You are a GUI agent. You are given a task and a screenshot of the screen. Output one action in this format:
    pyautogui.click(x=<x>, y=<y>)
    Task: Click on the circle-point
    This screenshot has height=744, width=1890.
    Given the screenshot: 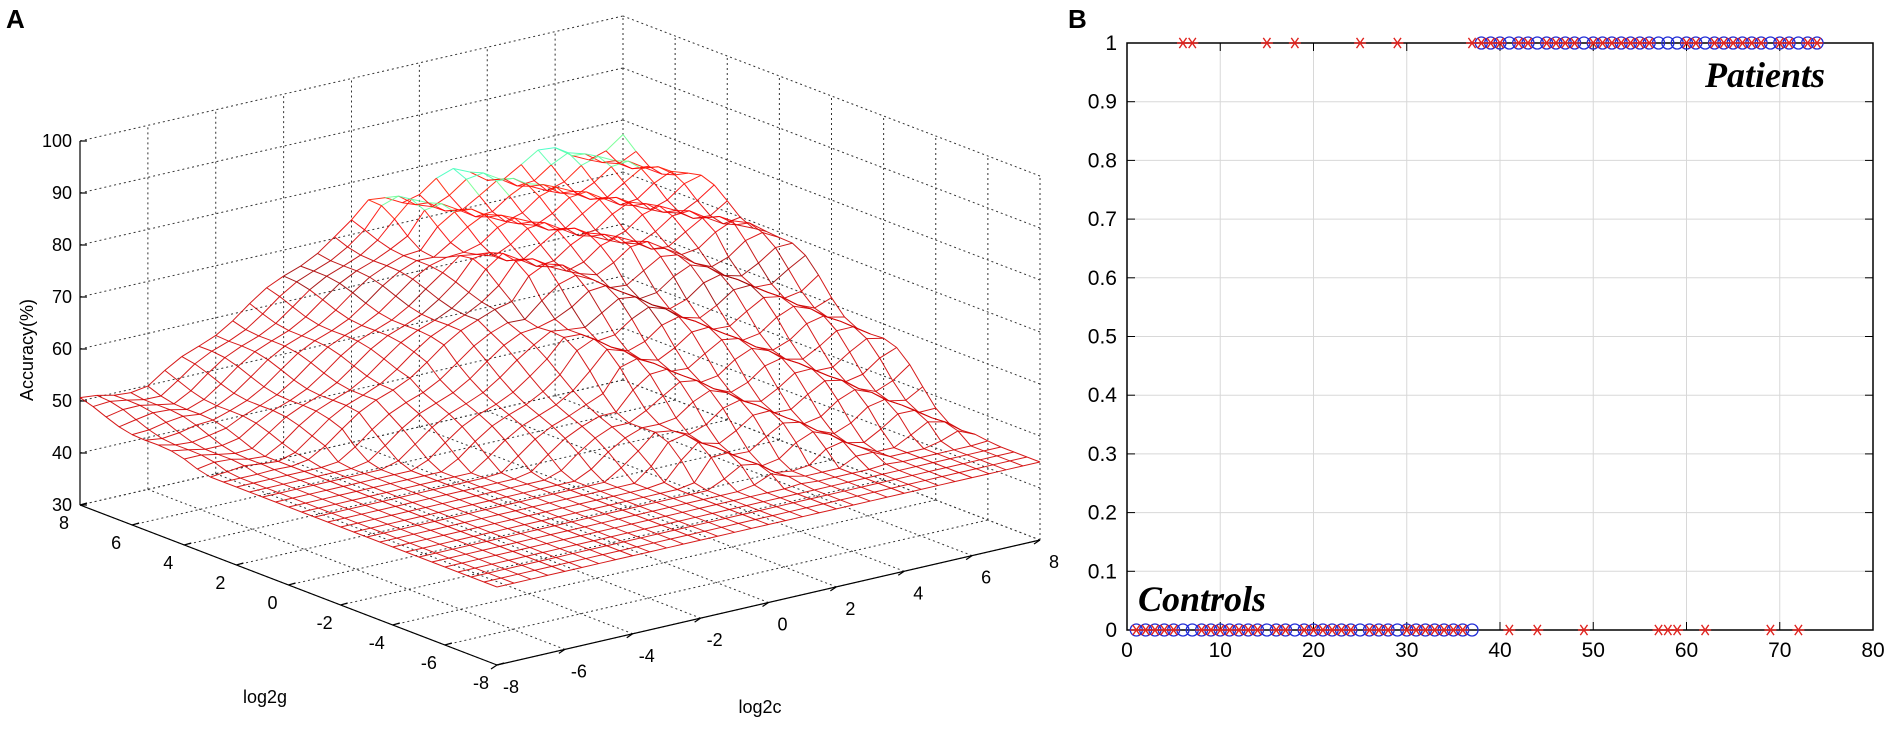 What is the action you would take?
    pyautogui.click(x=1668, y=43)
    